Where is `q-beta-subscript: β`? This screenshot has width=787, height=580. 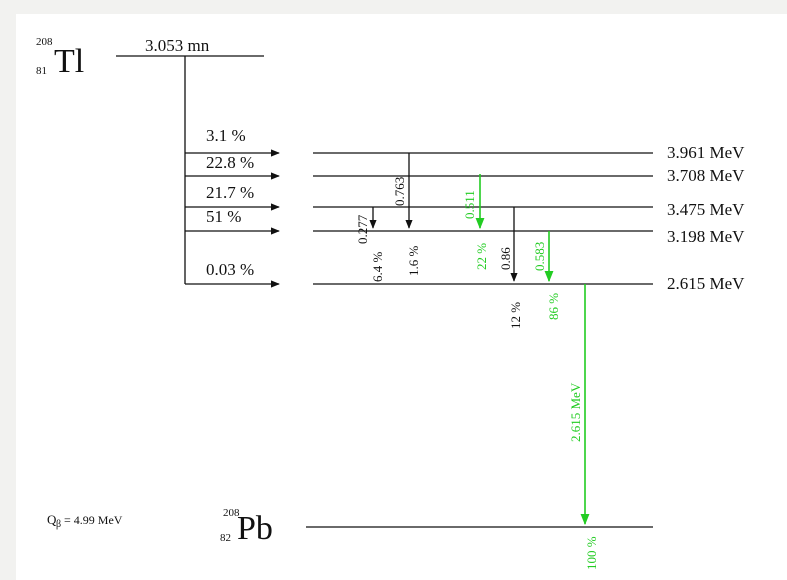
q-beta-subscript: β is located at coordinates (58, 524).